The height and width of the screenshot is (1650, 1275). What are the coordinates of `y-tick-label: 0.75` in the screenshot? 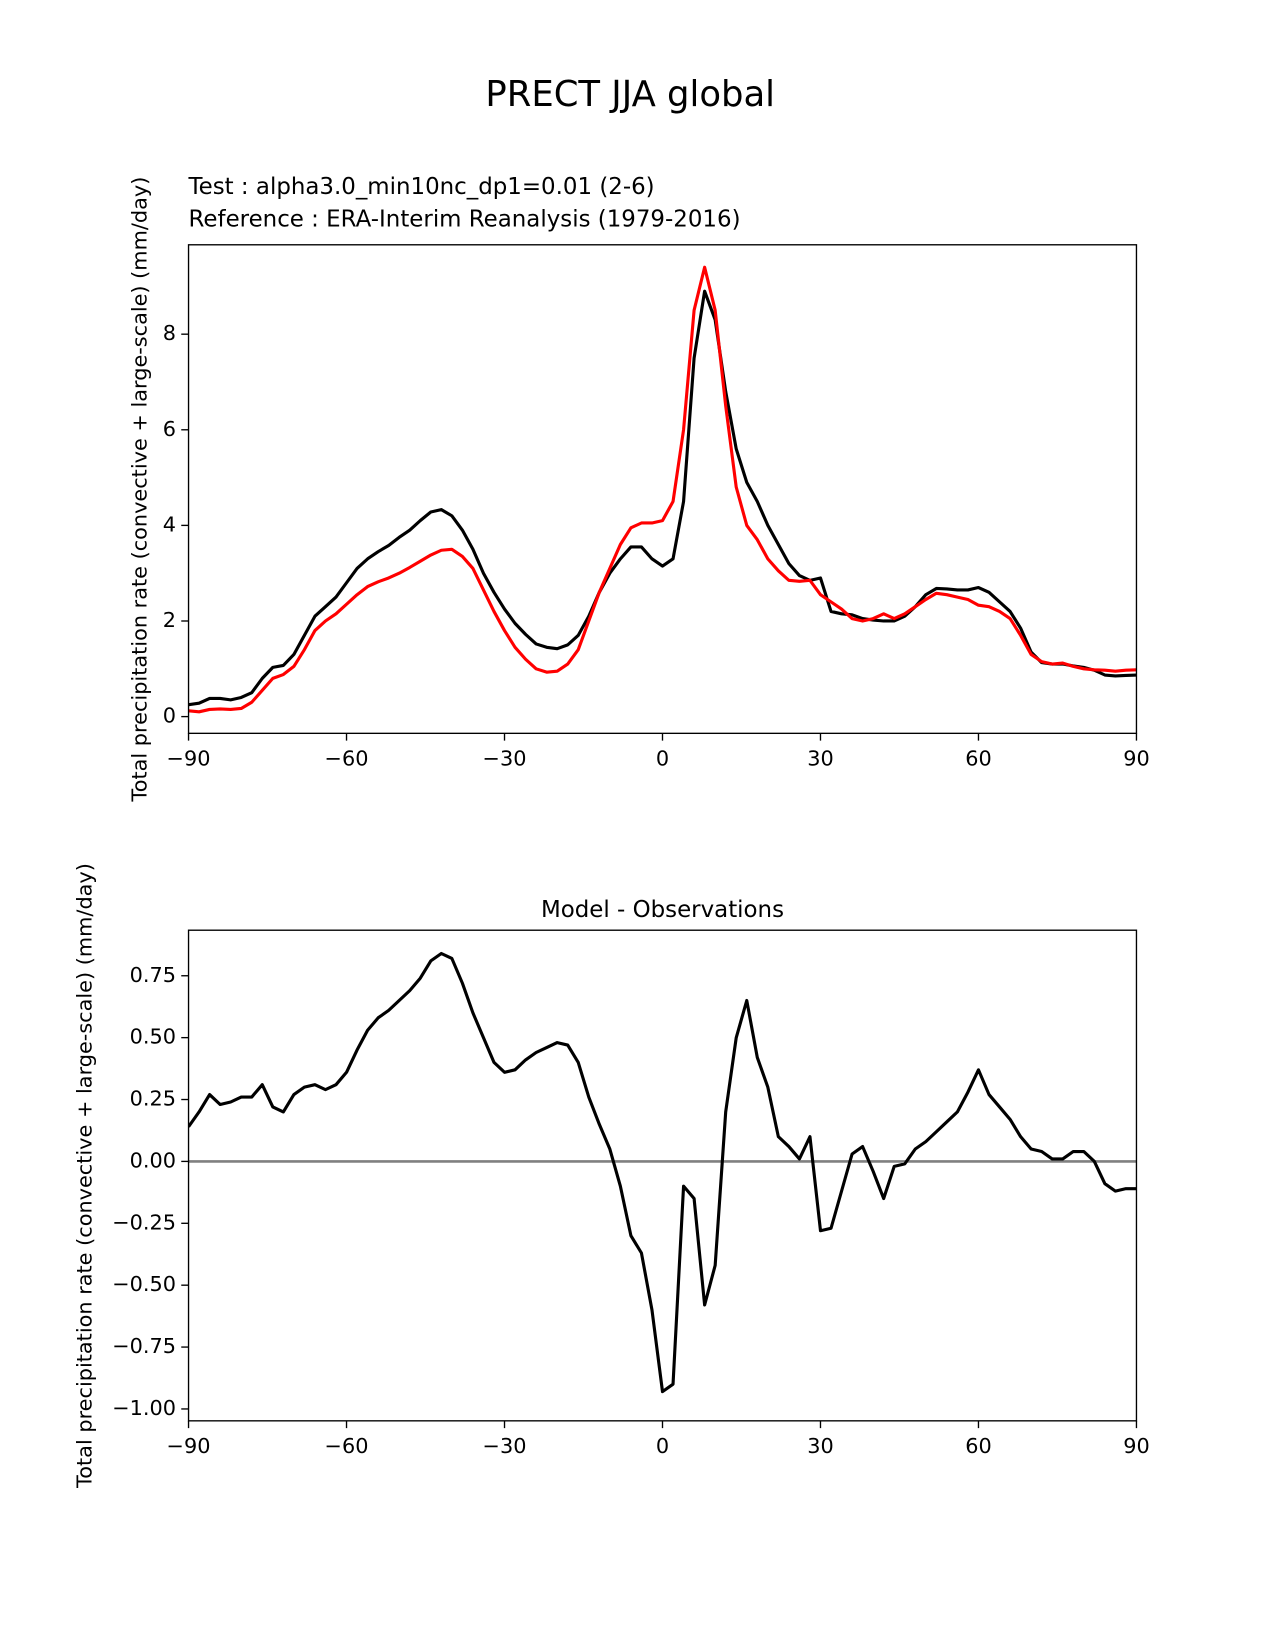 It's located at (153, 975).